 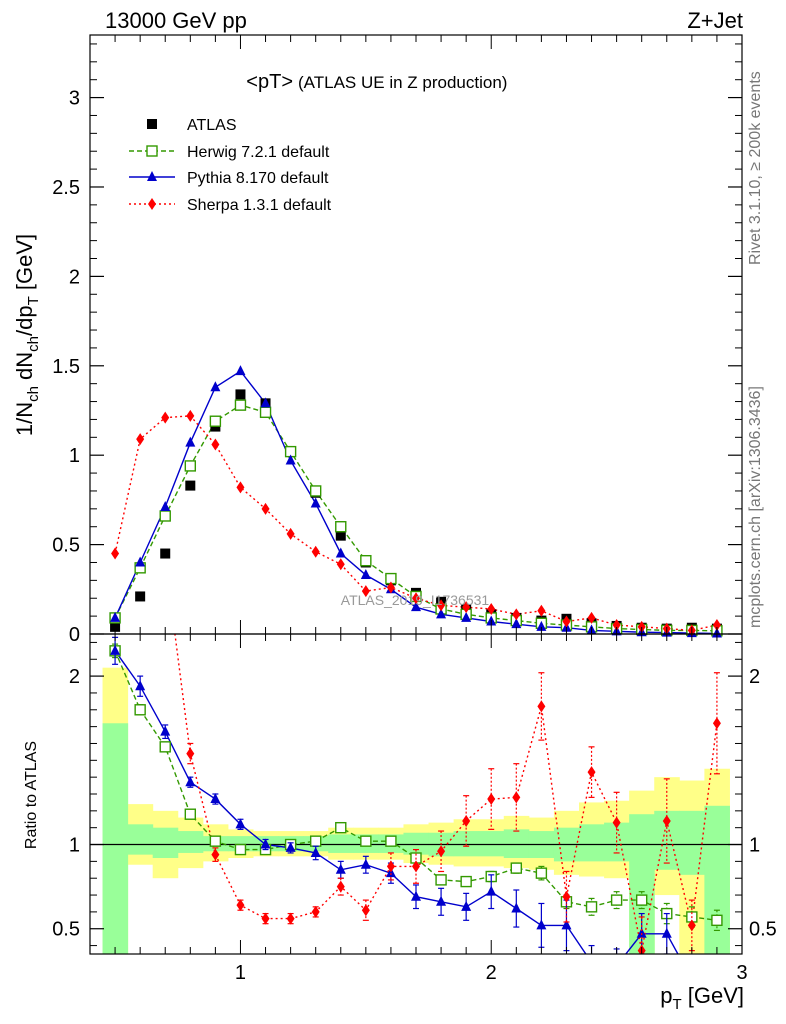 I want to click on header-left: 13000 GeV pp, so click(x=176, y=20).